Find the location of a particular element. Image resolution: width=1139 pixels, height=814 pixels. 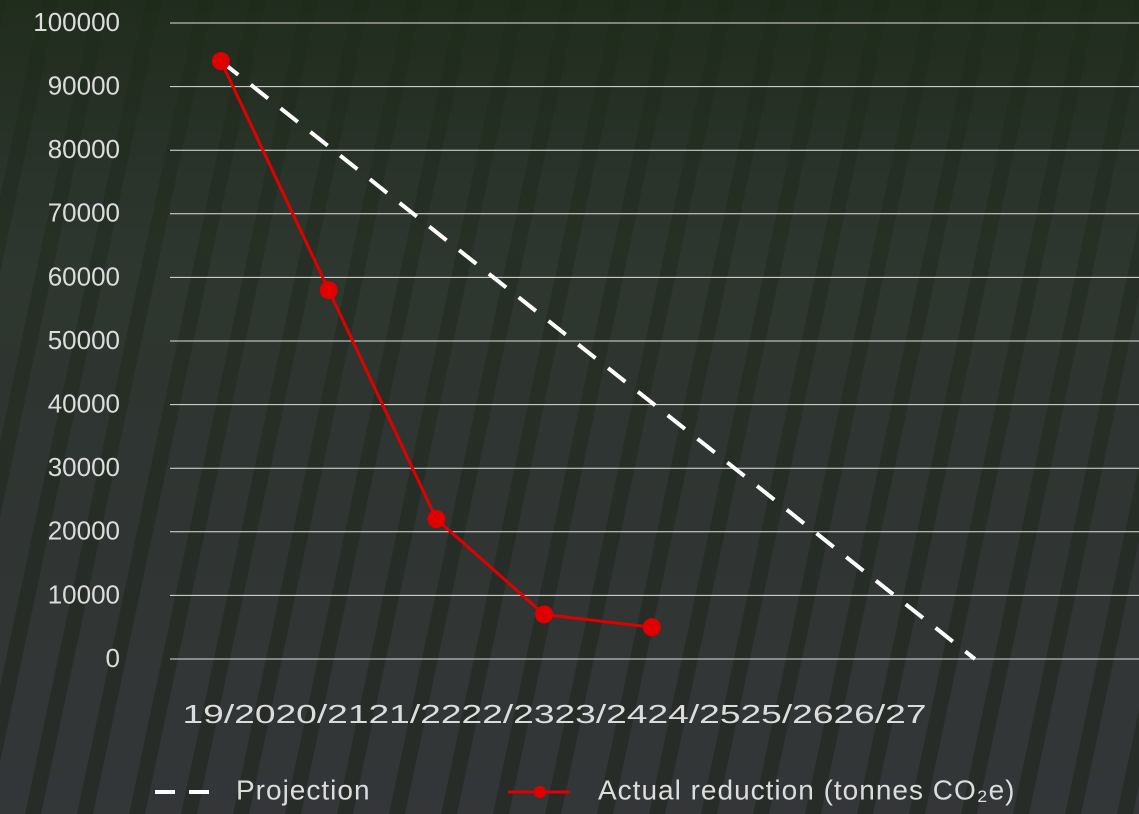

y-tick-label: 40000 is located at coordinates (84, 403).